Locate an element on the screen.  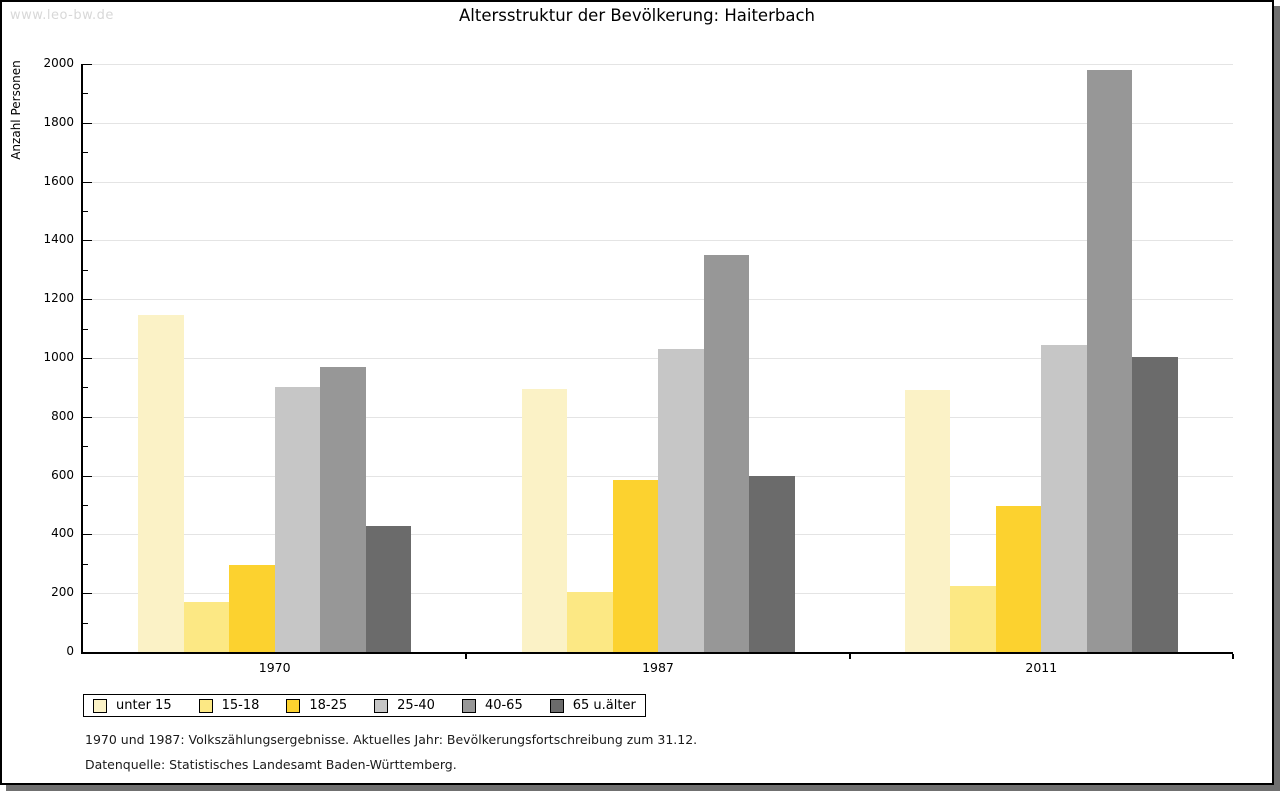
y-tick-label: 2000 is located at coordinates (58, 63).